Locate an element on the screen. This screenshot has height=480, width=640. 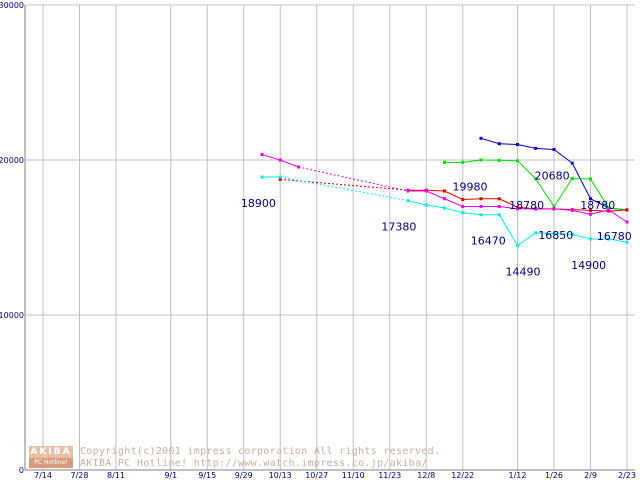
y-tick-label: 20000 is located at coordinates (12, 160).